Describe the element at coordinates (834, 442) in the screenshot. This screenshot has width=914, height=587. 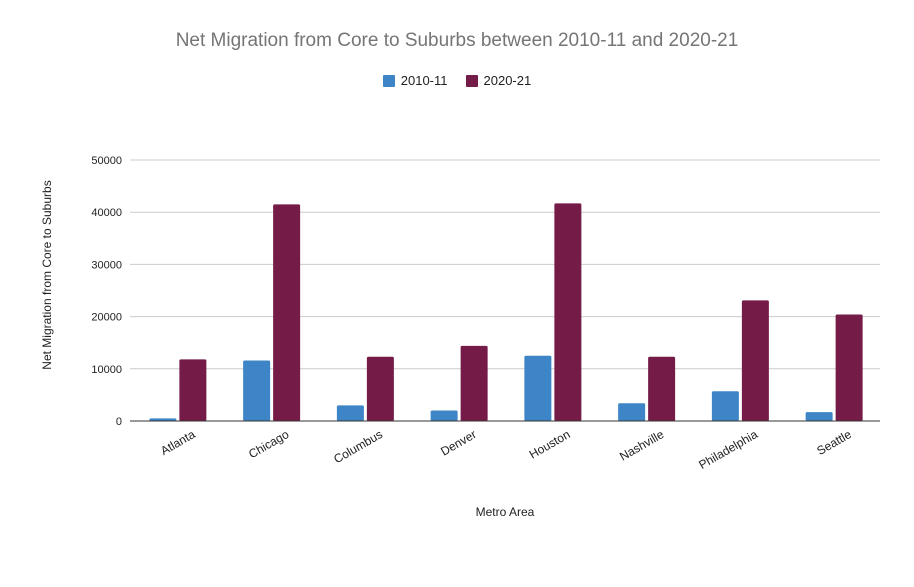
I see `x-tick-label: Seattle` at that location.